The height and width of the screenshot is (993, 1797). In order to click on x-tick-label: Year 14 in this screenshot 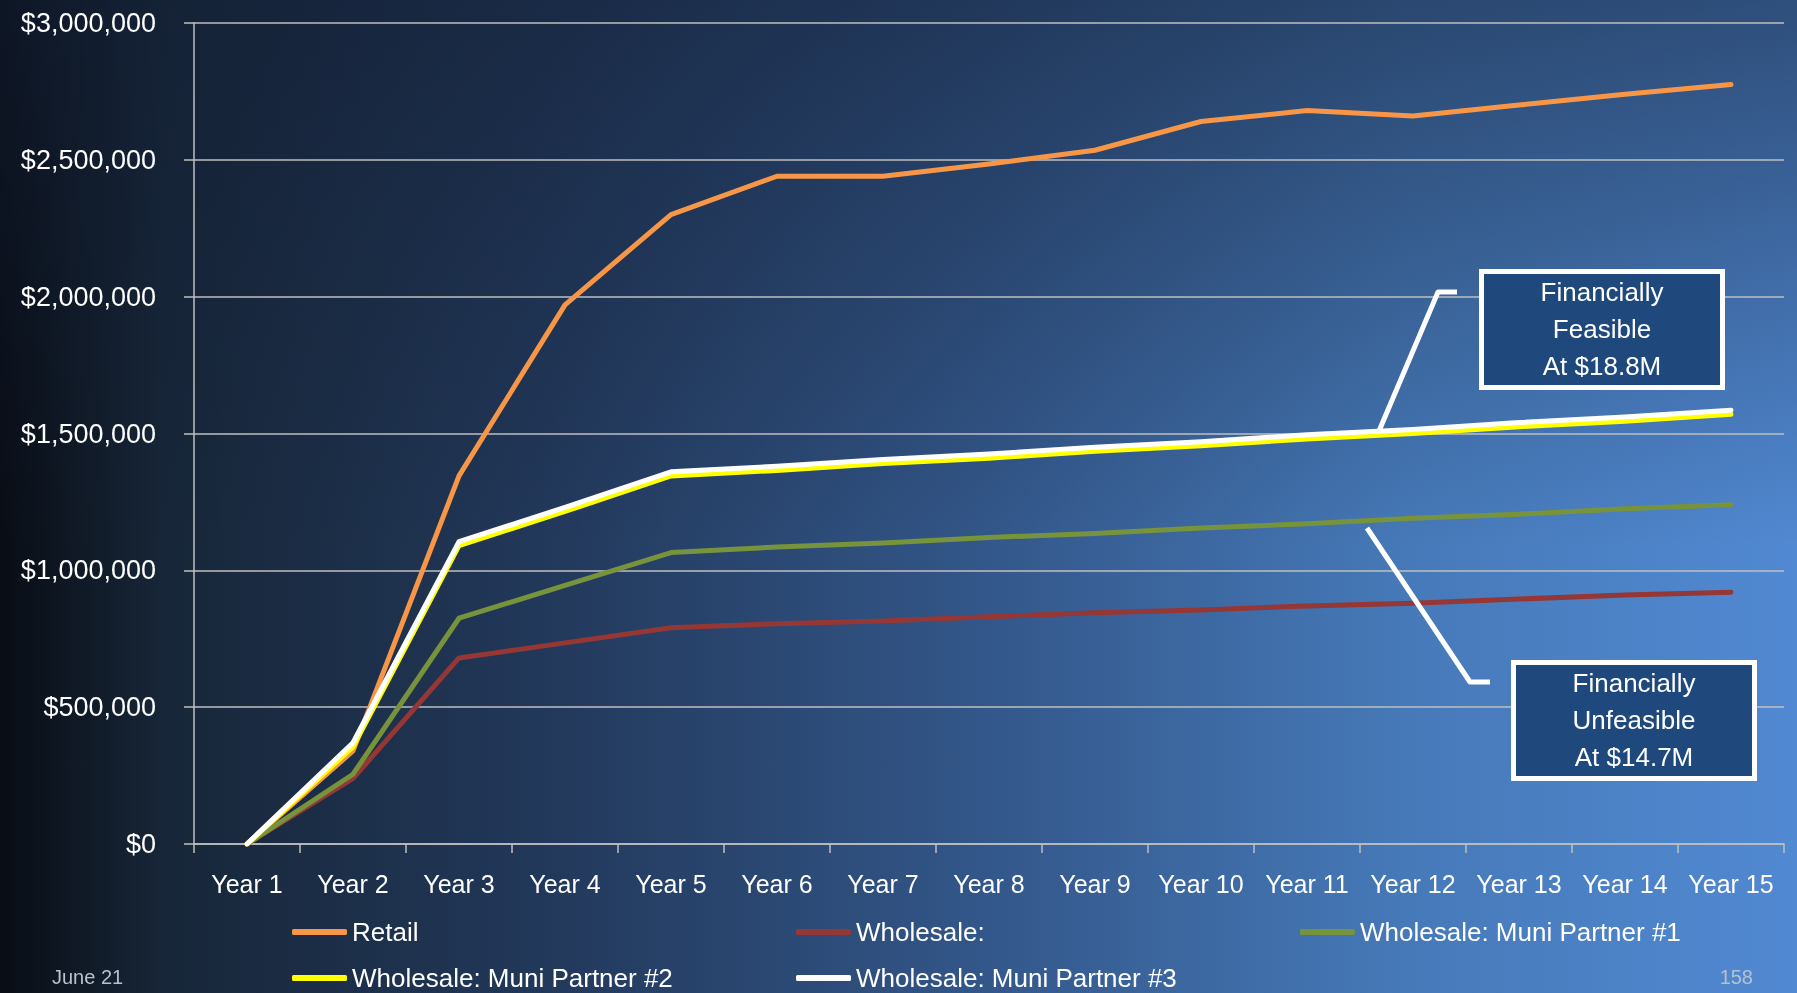, I will do `click(1625, 883)`.